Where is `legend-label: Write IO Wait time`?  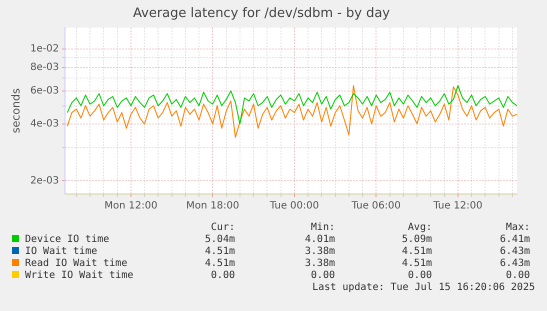
legend-label: Write IO Wait time is located at coordinates (79, 275).